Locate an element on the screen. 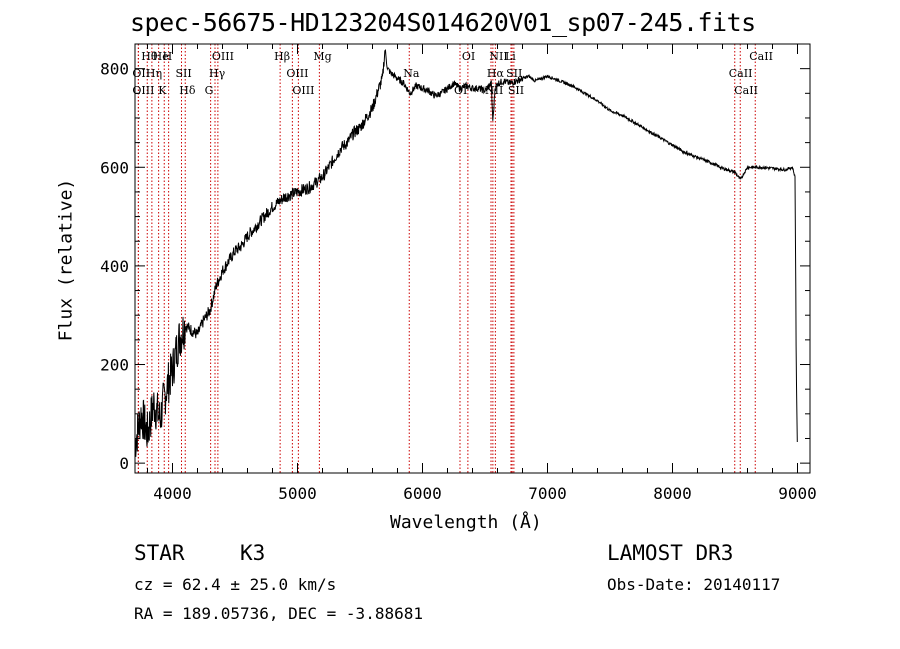 Image resolution: width=900 pixels, height=649 pixels. line-label-0: Hθ is located at coordinates (149, 56).